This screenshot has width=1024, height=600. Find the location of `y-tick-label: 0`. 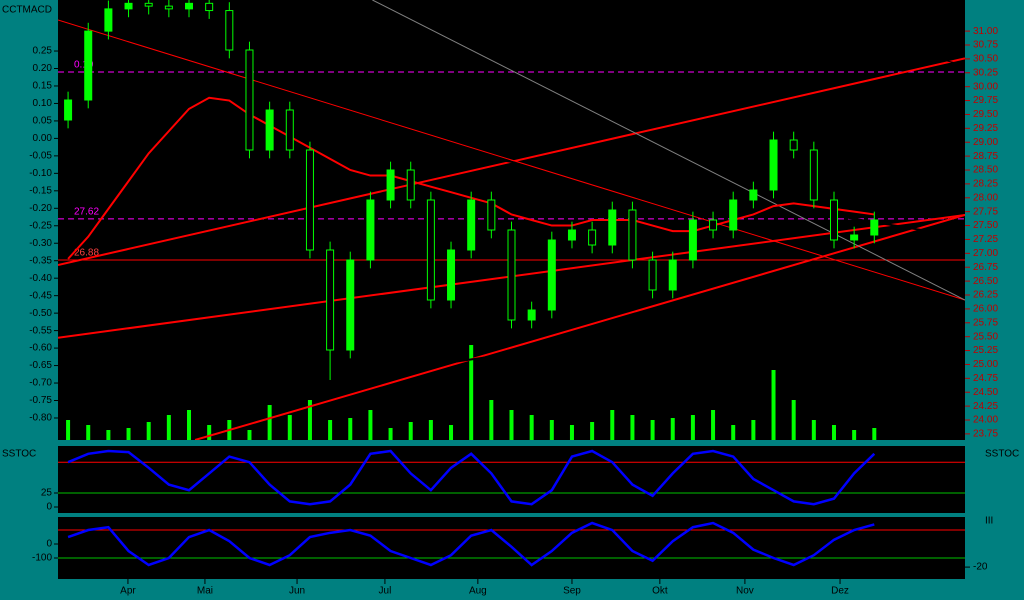

y-tick-label: 0 is located at coordinates (49, 507).